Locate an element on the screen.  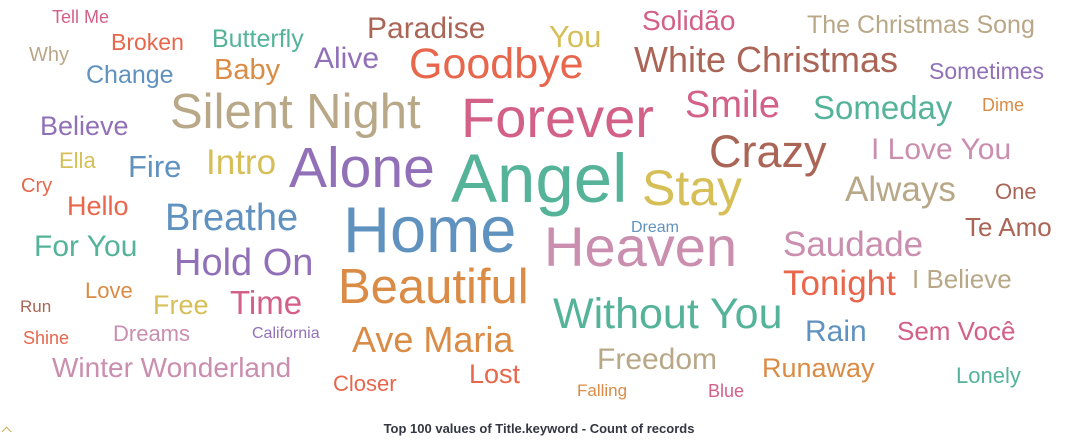
word-shine: Shine is located at coordinates (46, 338).